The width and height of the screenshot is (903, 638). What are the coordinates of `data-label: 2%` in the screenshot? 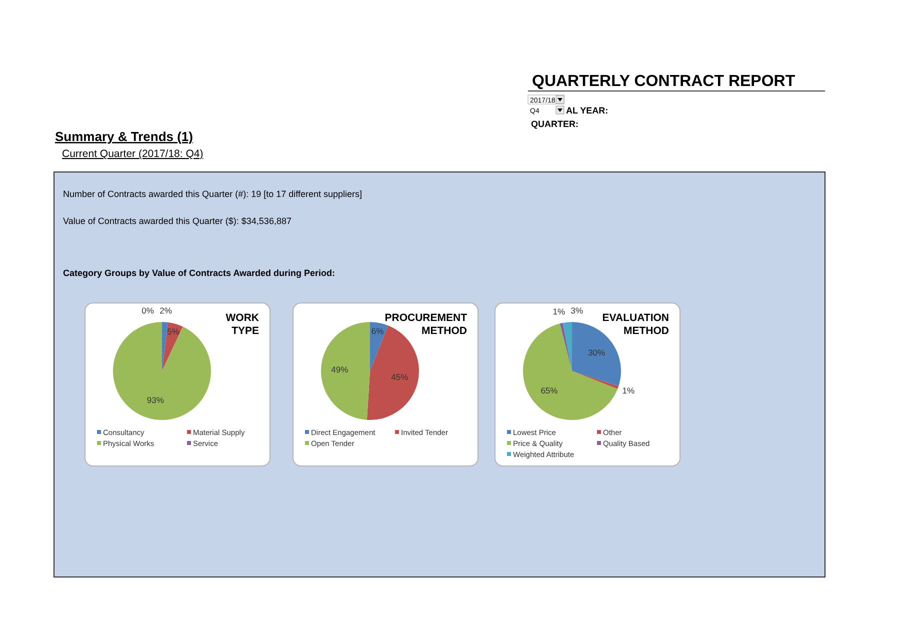 It's located at (166, 310).